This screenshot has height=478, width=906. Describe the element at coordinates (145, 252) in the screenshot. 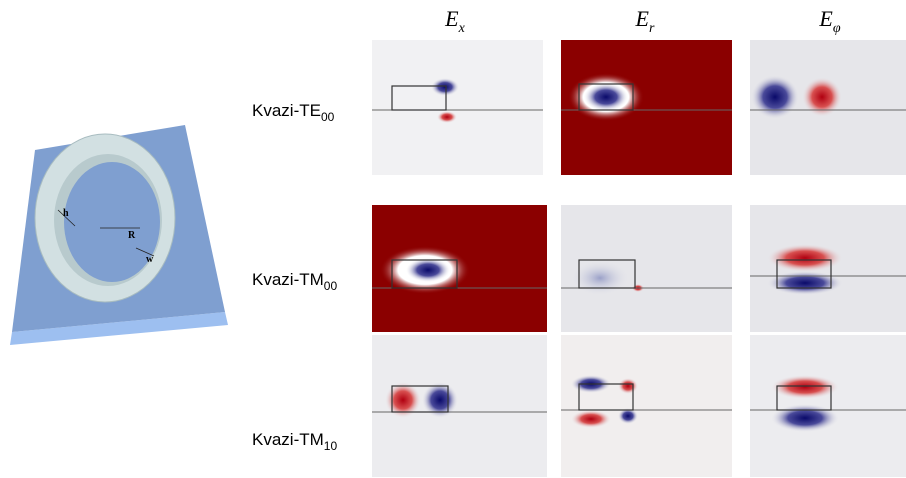

I see `w-arrow` at that location.